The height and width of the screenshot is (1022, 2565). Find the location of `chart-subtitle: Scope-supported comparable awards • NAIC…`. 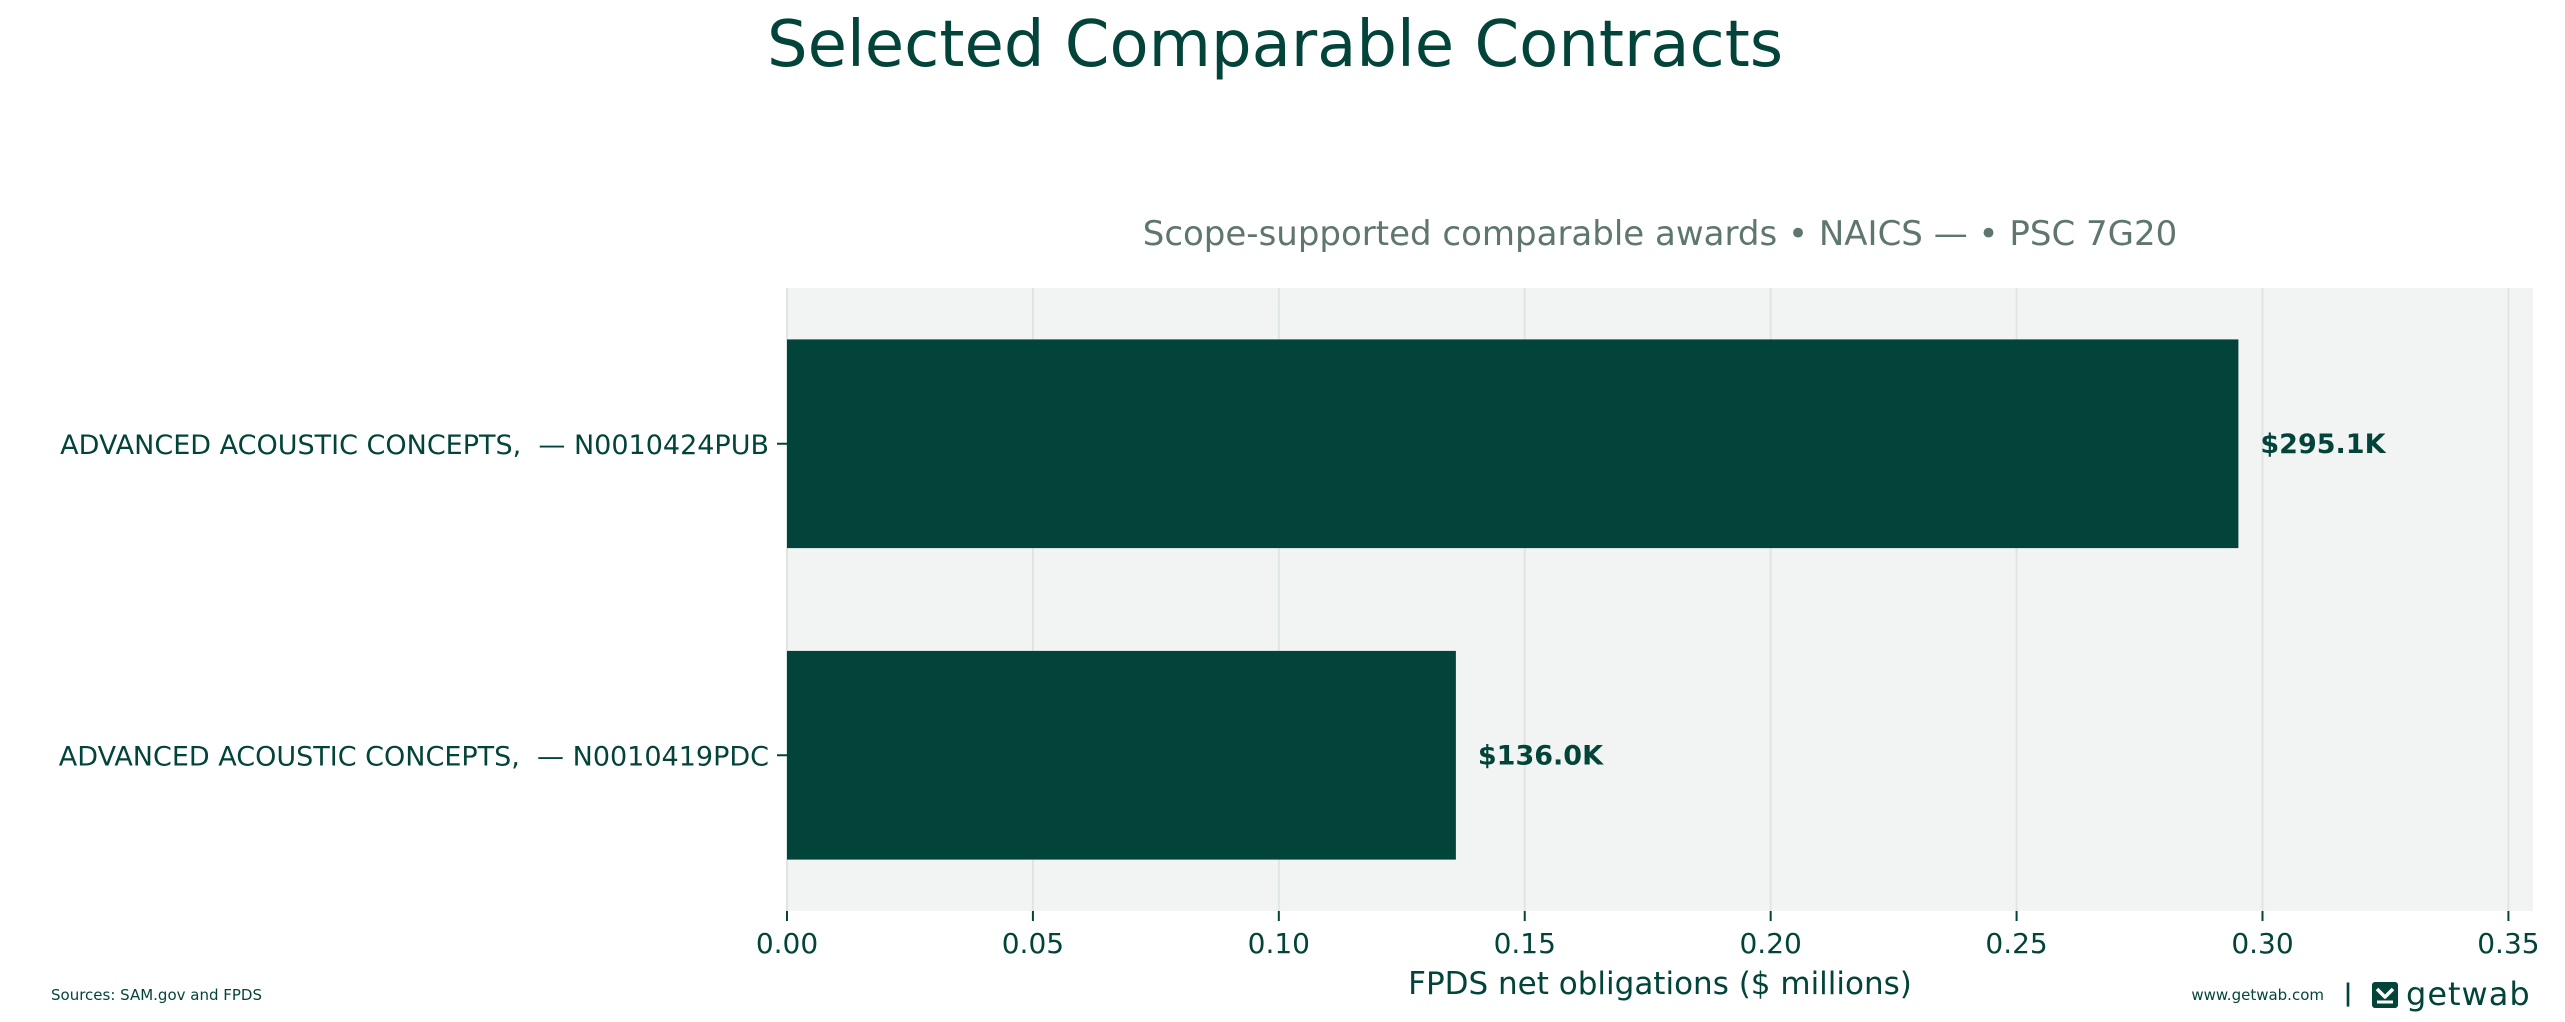

chart-subtitle: Scope-supported comparable awards • NAIC… is located at coordinates (1660, 234).